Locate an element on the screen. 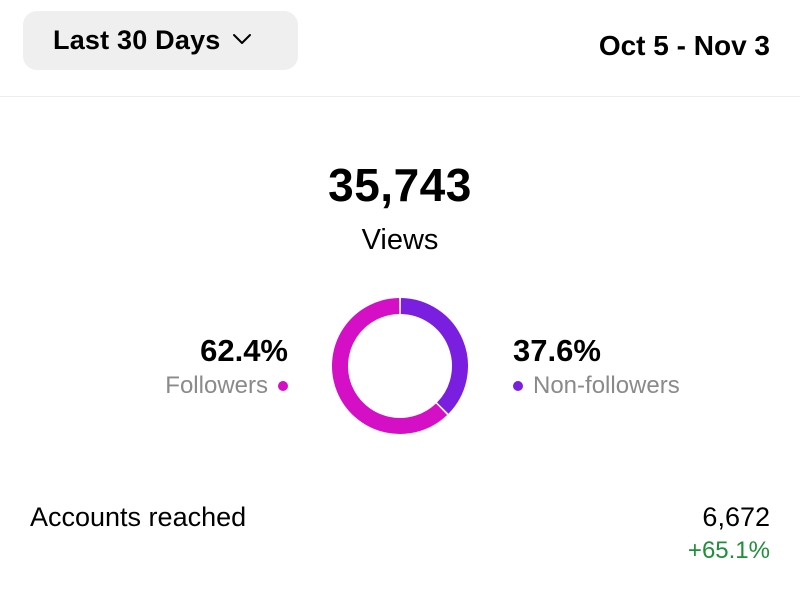  date-range-dropdown-button: Last 30 Days is located at coordinates (160, 40).